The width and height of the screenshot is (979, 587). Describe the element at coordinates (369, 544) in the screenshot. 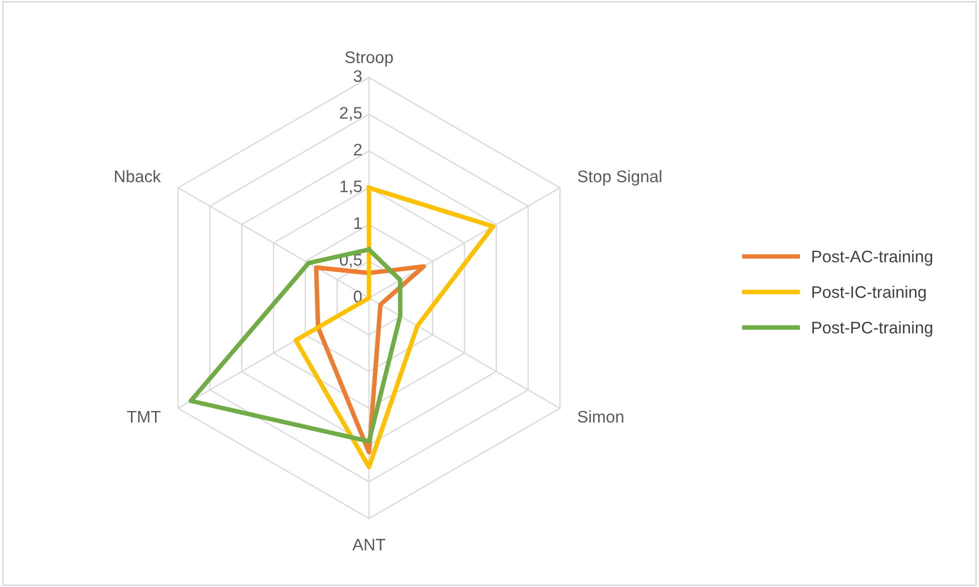

I see `spoke-label: ANT` at that location.